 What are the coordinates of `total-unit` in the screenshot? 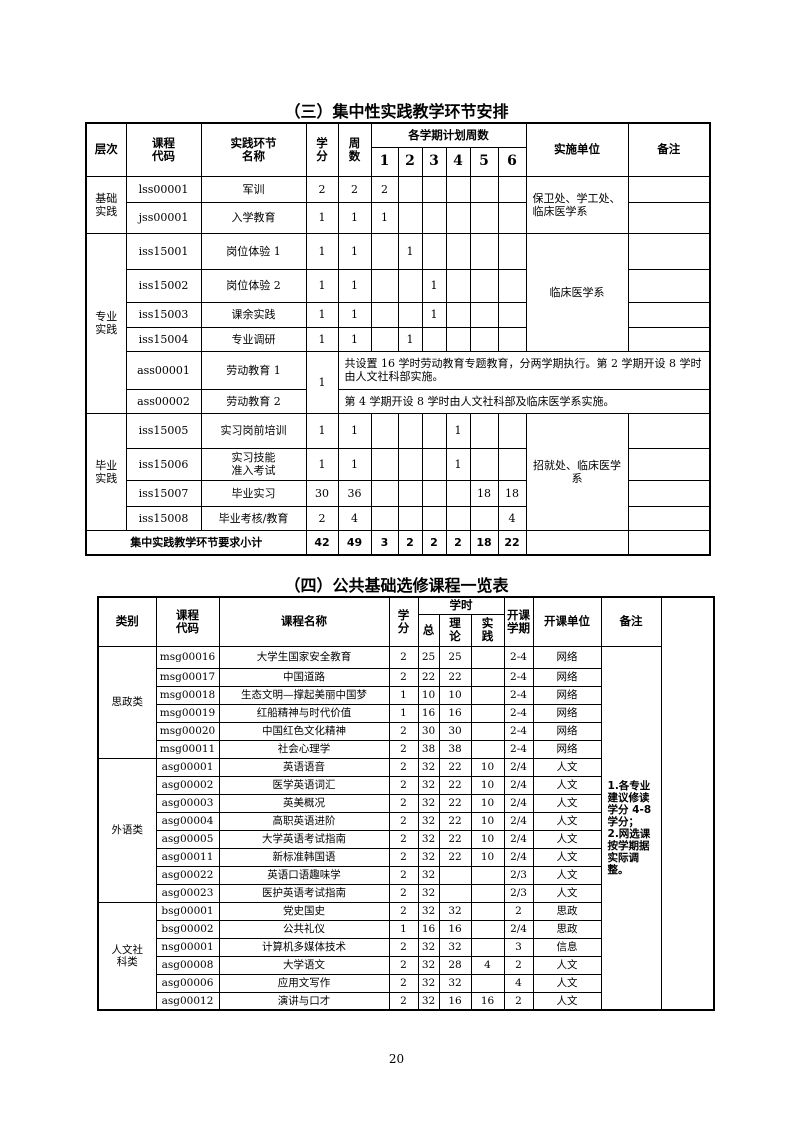 It's located at (577, 542).